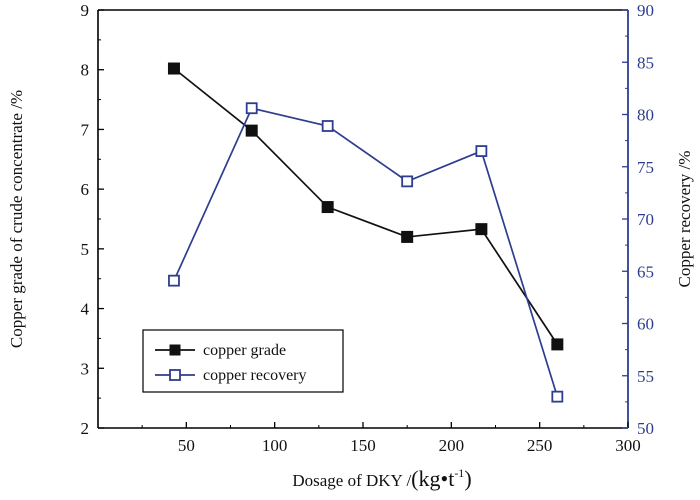  Describe the element at coordinates (85, 129) in the screenshot. I see `left-y-tick-label: 7` at that location.